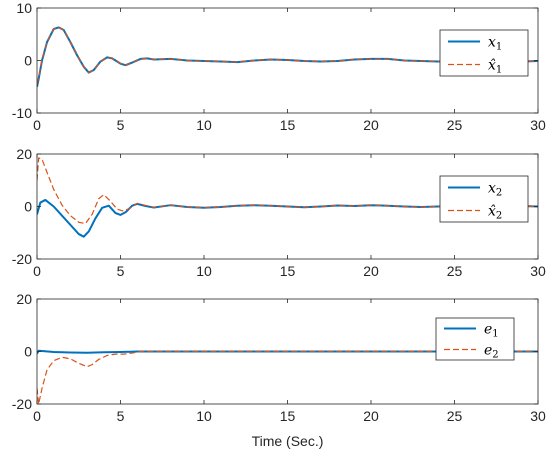  What do you see at coordinates (288, 441) in the screenshot?
I see `x-axis-label: Time (Sec.)` at bounding box center [288, 441].